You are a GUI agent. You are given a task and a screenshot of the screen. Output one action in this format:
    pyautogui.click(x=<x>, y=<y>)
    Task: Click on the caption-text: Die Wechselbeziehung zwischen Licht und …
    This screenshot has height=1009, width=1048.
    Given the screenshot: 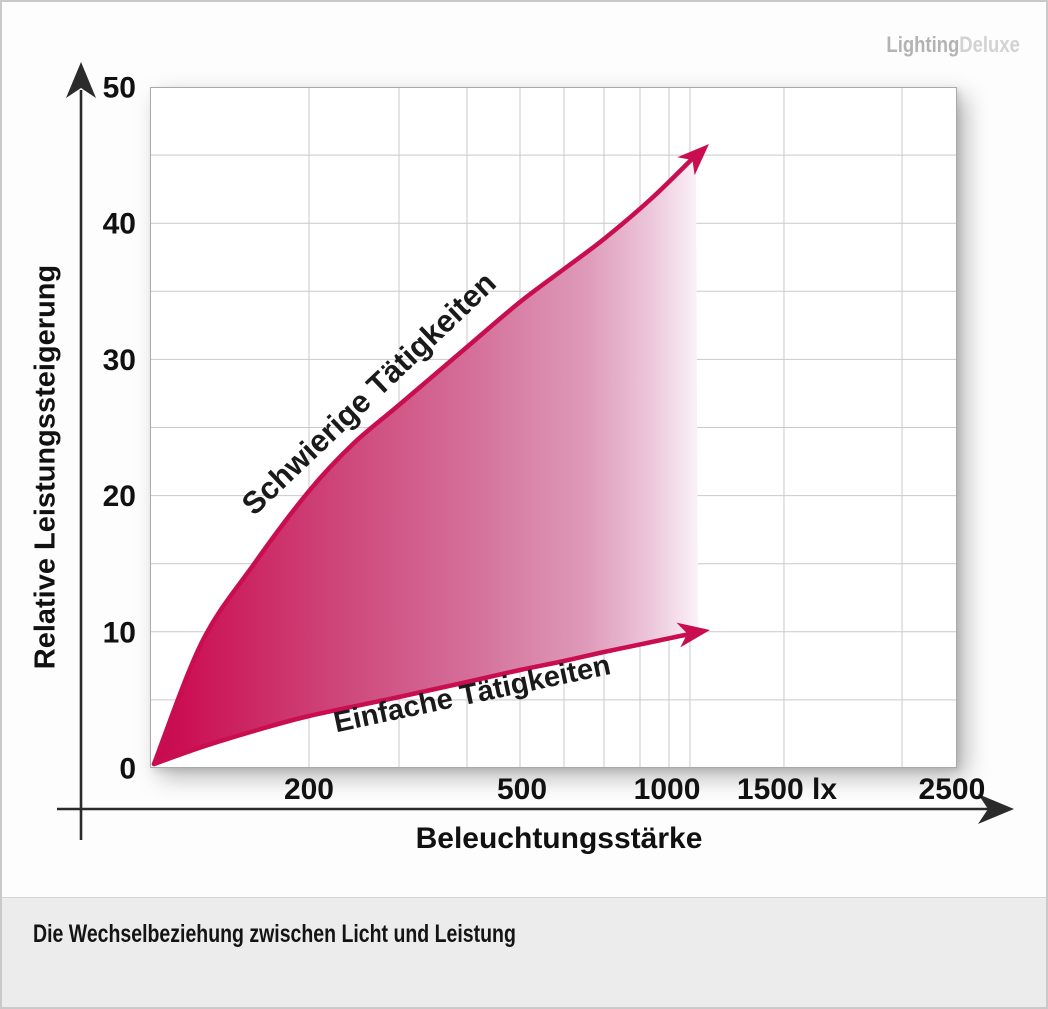 What is the action you would take?
    pyautogui.click(x=274, y=934)
    